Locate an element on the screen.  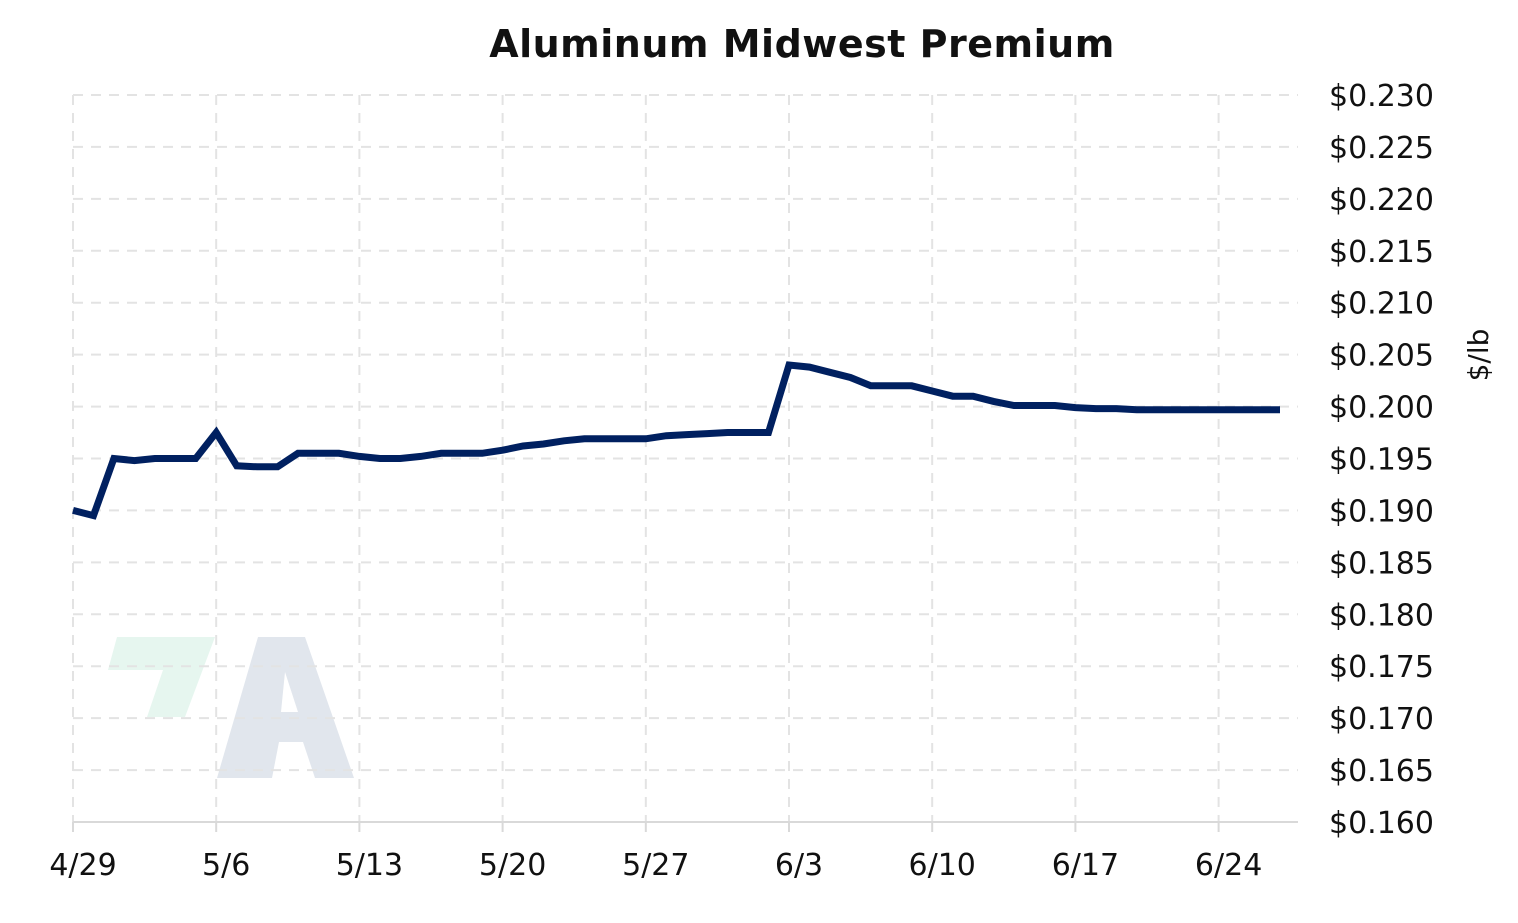
x-tick-label: 5/27 is located at coordinates (655, 865).